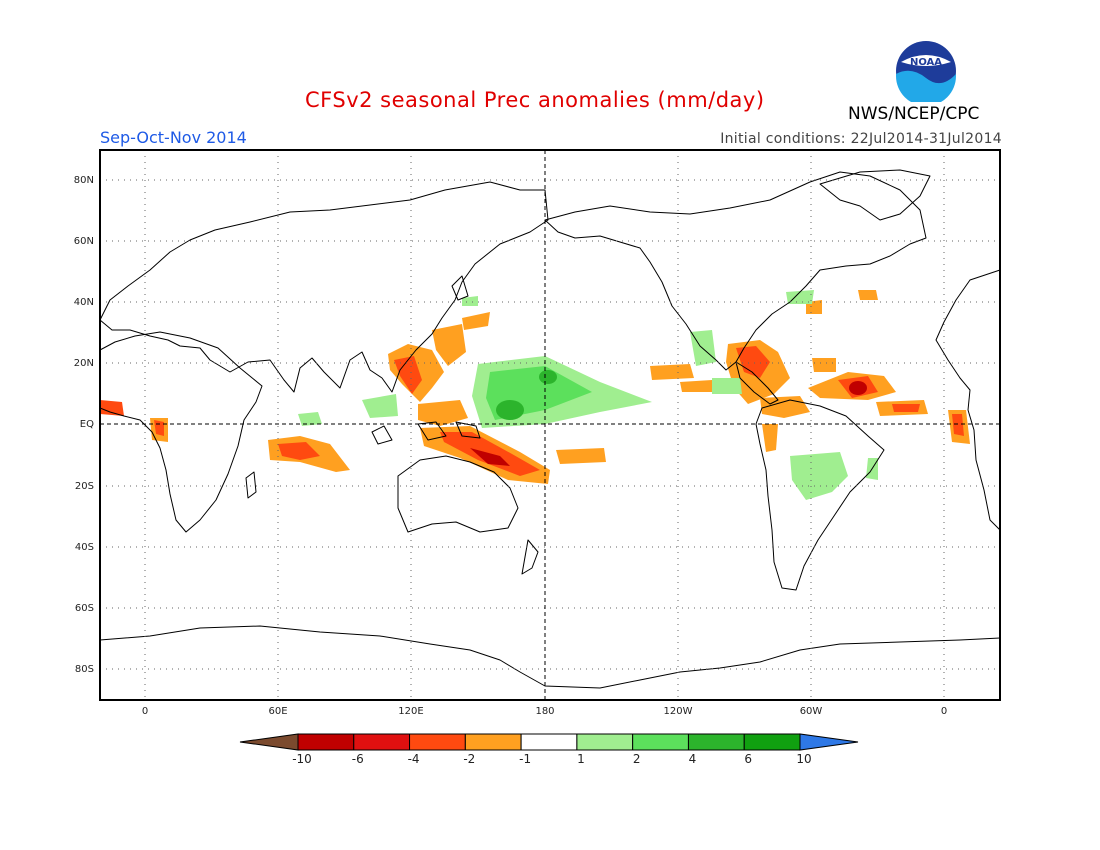 The width and height of the screenshot is (1100, 850). What do you see at coordinates (84, 669) in the screenshot?
I see `lat-tick-80s: 80S` at bounding box center [84, 669].